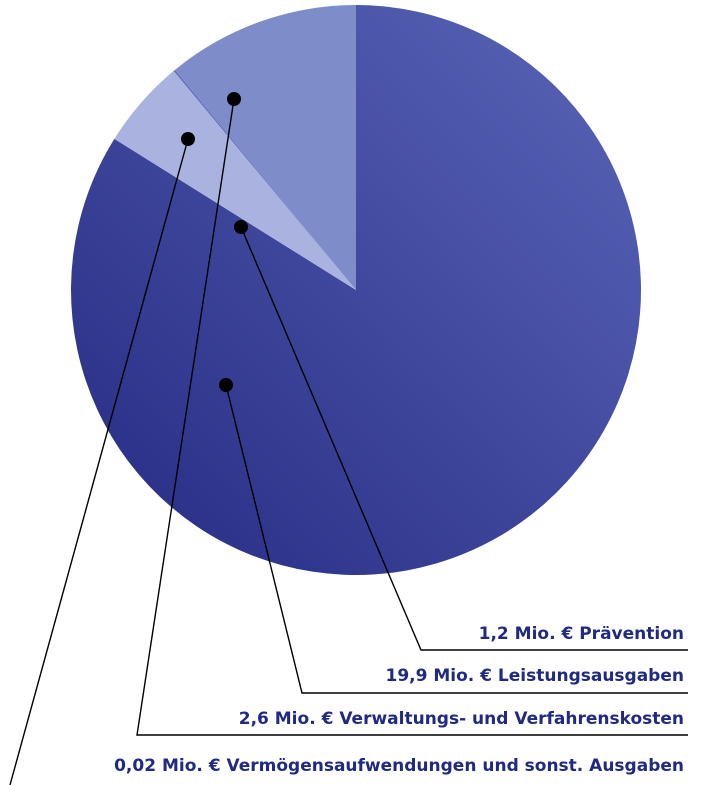 The width and height of the screenshot is (702, 785). Describe the element at coordinates (581, 634) in the screenshot. I see `label-praevention: 1,2 Mio. € Prävention` at that location.